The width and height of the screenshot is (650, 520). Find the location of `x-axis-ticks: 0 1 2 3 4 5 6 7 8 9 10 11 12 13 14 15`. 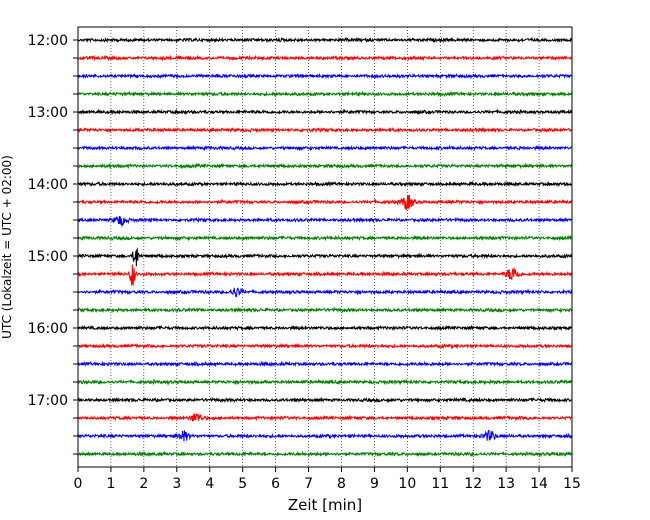

x-axis-ticks: 0 1 2 3 4 5 6 7 8 9 10 11 12 13 14 15 is located at coordinates (327, 479).